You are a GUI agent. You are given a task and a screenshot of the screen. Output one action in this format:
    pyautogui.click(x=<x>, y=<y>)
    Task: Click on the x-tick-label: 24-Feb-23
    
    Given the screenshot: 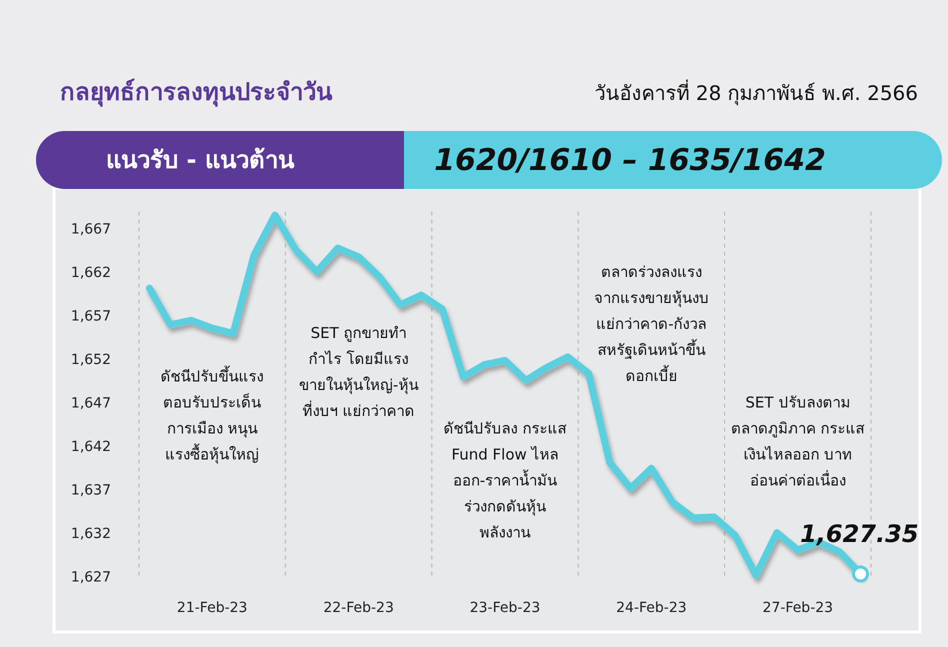 What is the action you would take?
    pyautogui.click(x=651, y=608)
    